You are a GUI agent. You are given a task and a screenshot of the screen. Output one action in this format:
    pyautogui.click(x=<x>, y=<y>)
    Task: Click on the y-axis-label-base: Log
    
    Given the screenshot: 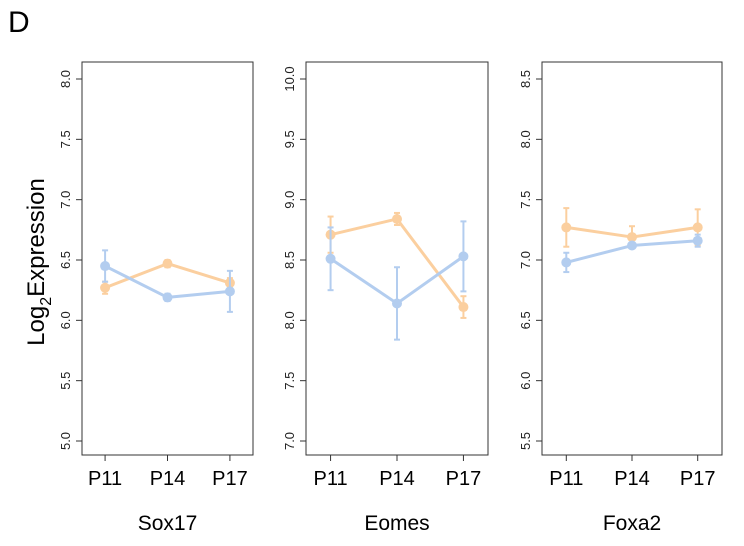 What is the action you would take?
    pyautogui.click(x=36, y=326)
    